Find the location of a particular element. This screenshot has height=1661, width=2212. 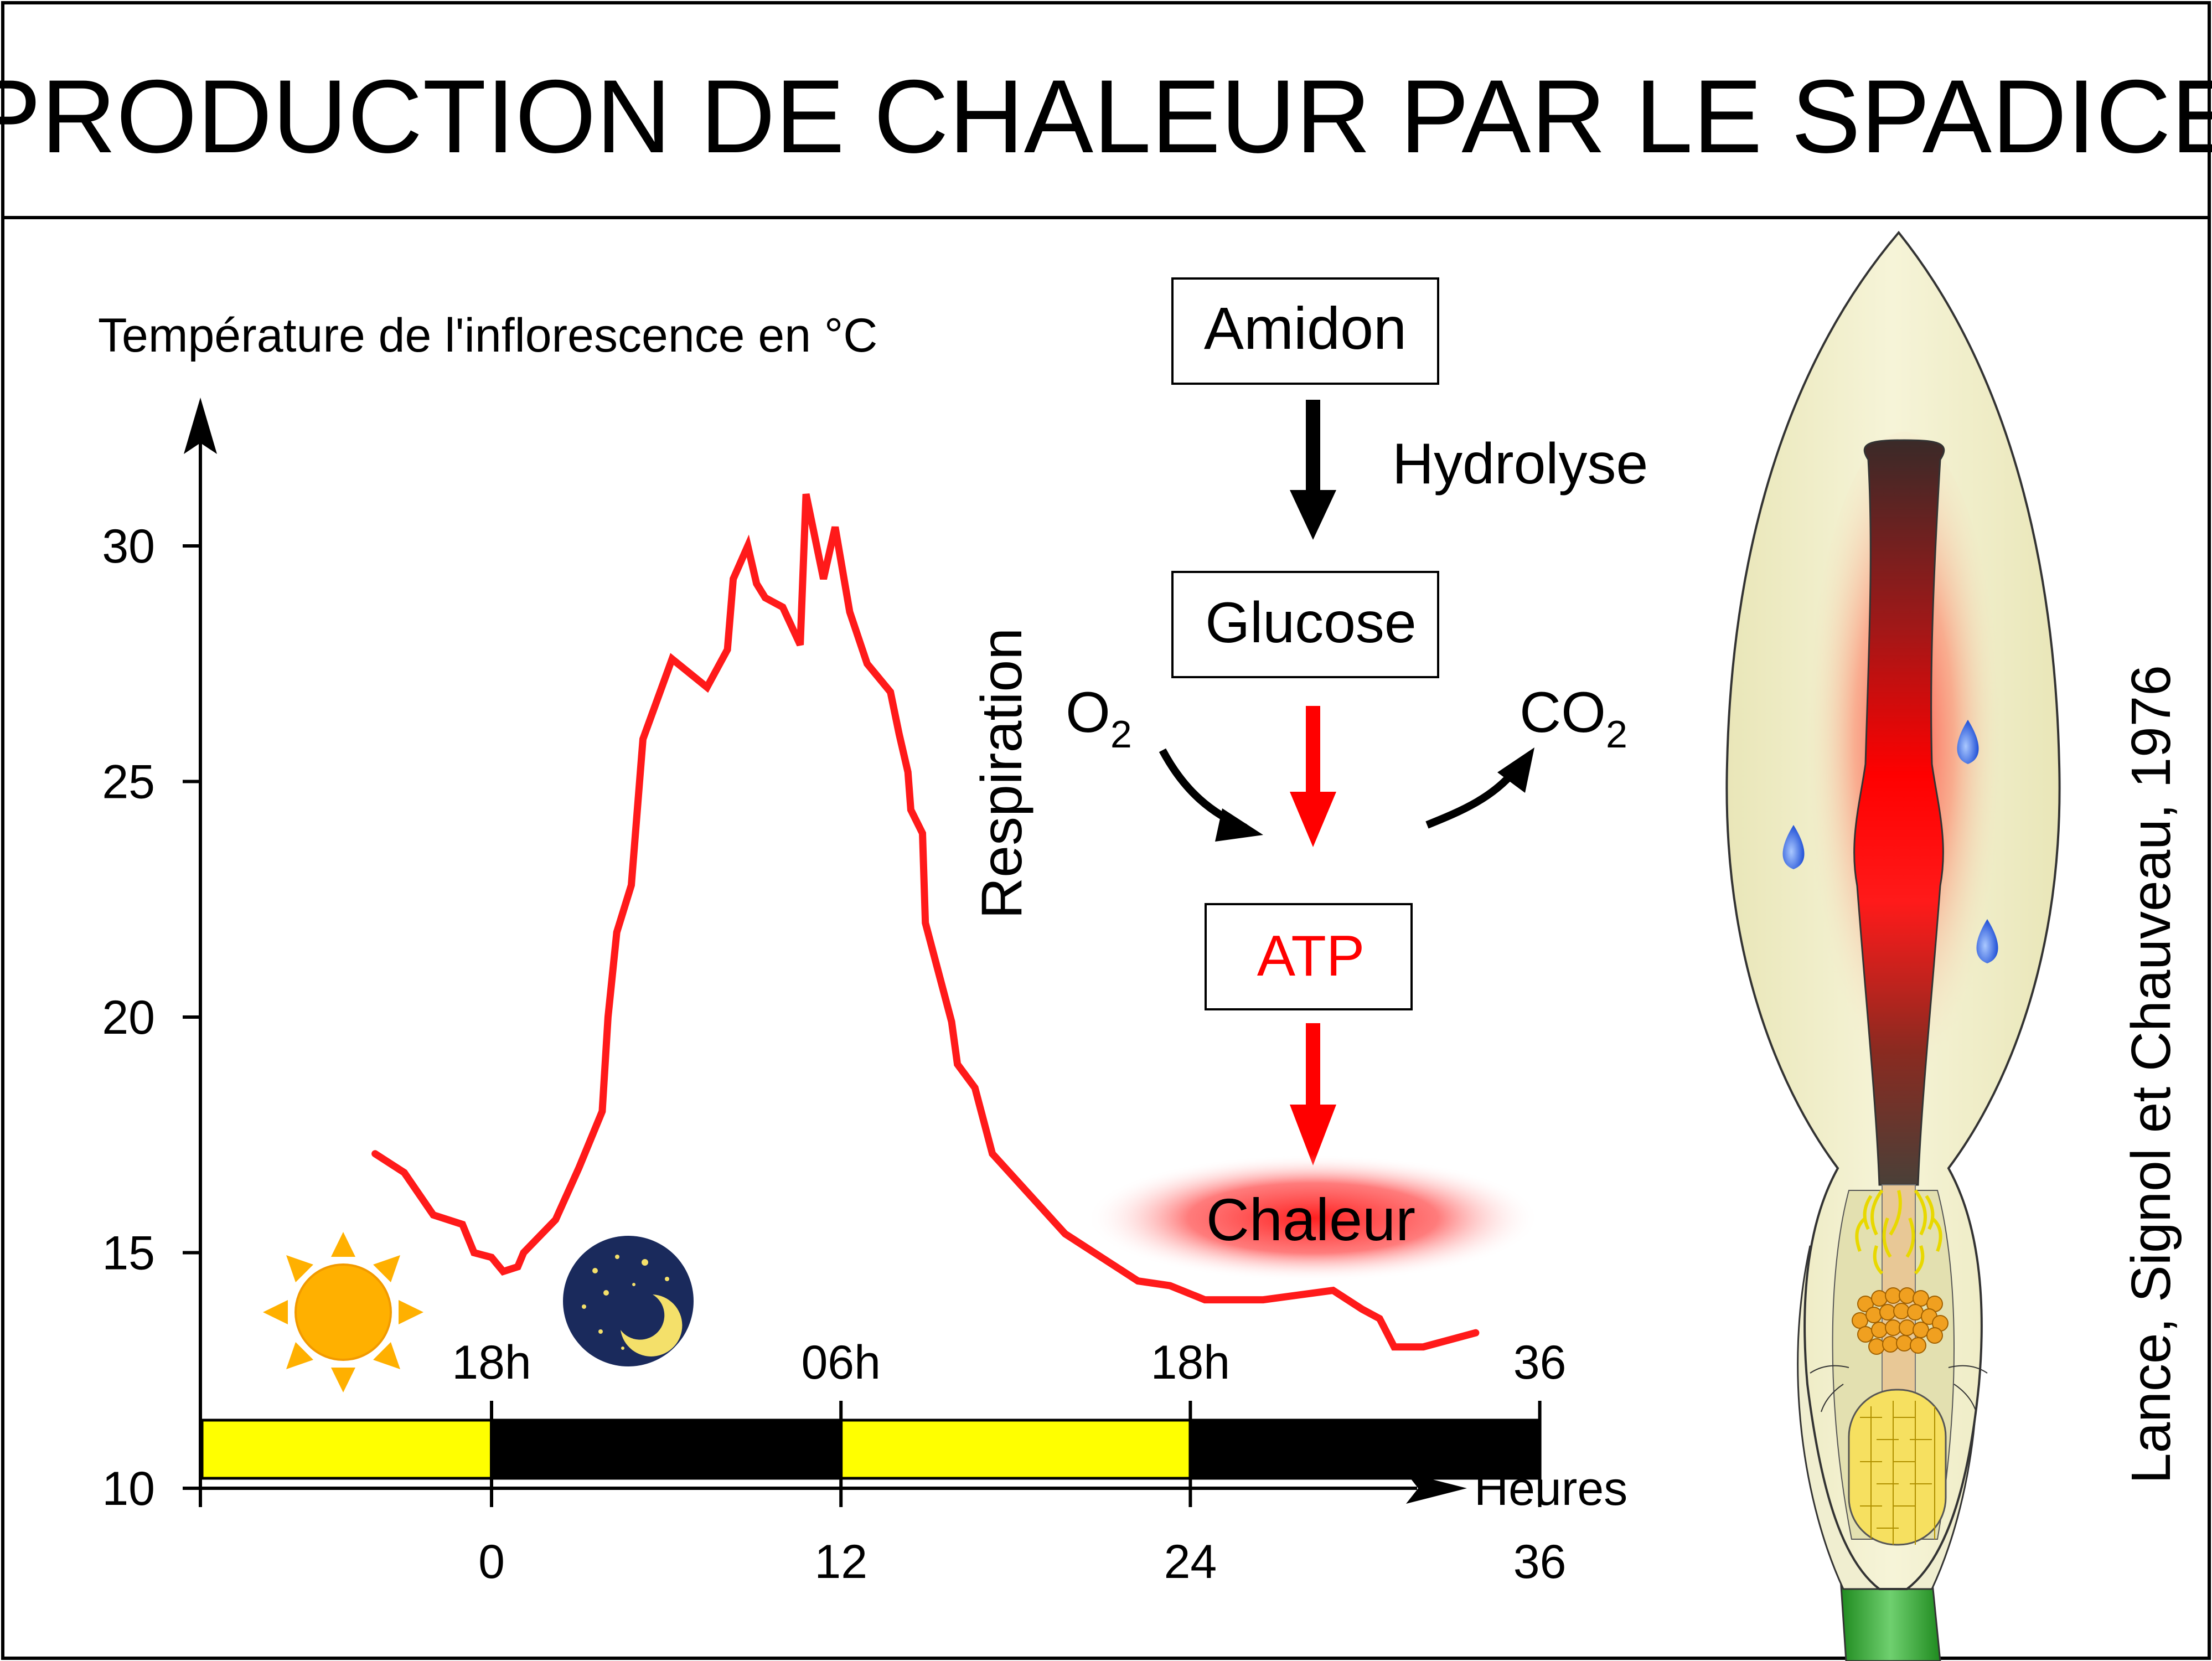

glucose-box is located at coordinates (1305, 624).